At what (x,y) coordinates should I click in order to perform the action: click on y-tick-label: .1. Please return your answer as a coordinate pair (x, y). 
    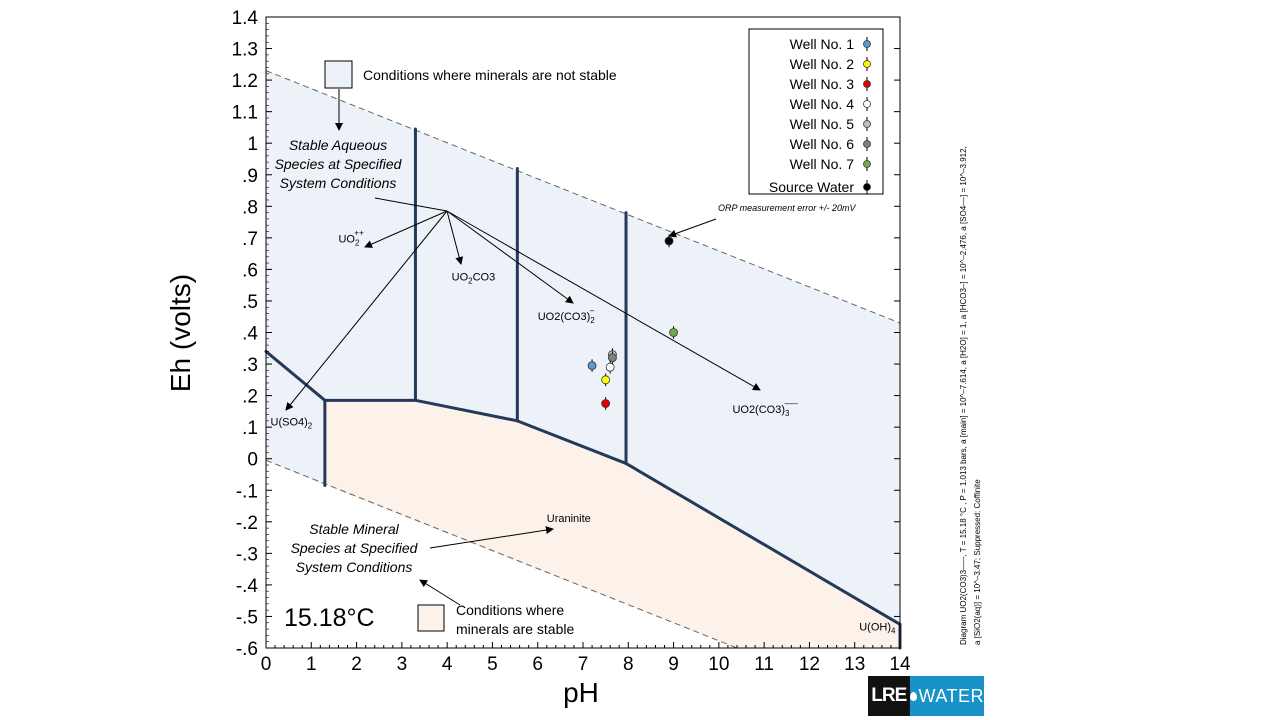
    Looking at the image, I should click on (250, 428).